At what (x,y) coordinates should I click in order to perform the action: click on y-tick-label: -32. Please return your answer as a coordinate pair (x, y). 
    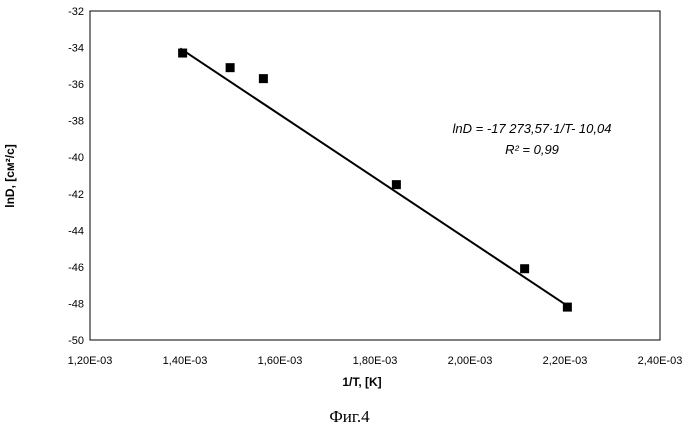
    Looking at the image, I should click on (76, 12).